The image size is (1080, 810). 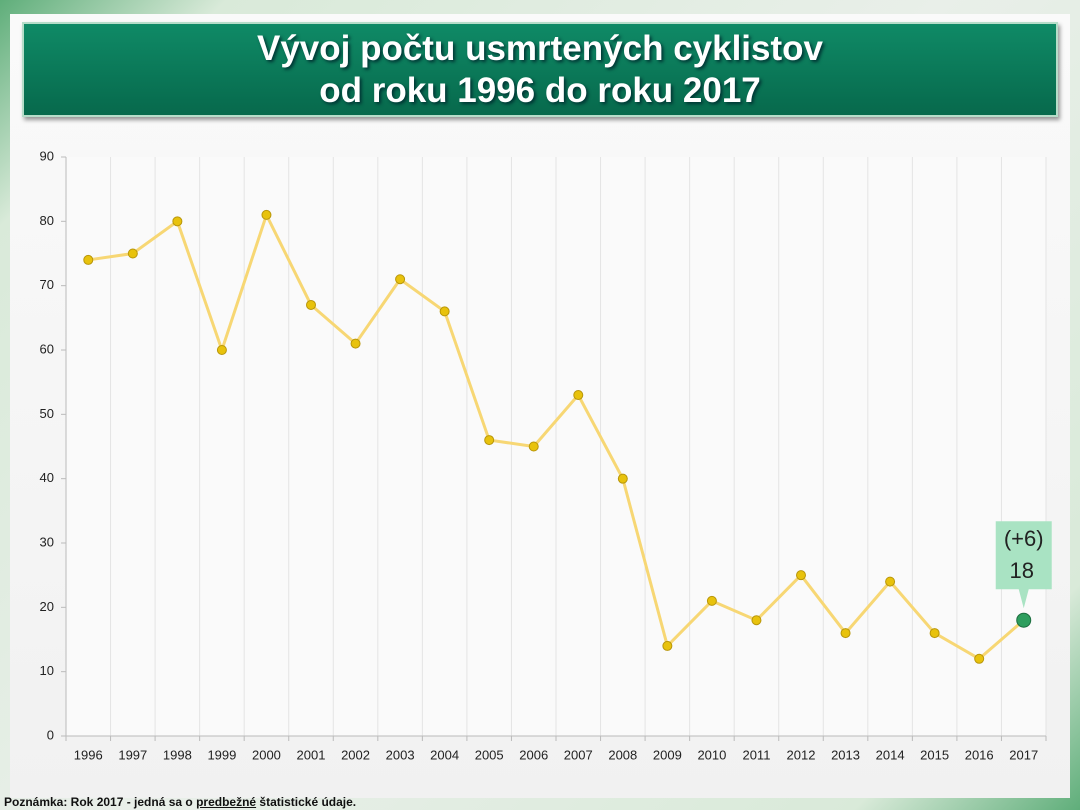 I want to click on x-tick-label: 2017, so click(x=1023, y=754).